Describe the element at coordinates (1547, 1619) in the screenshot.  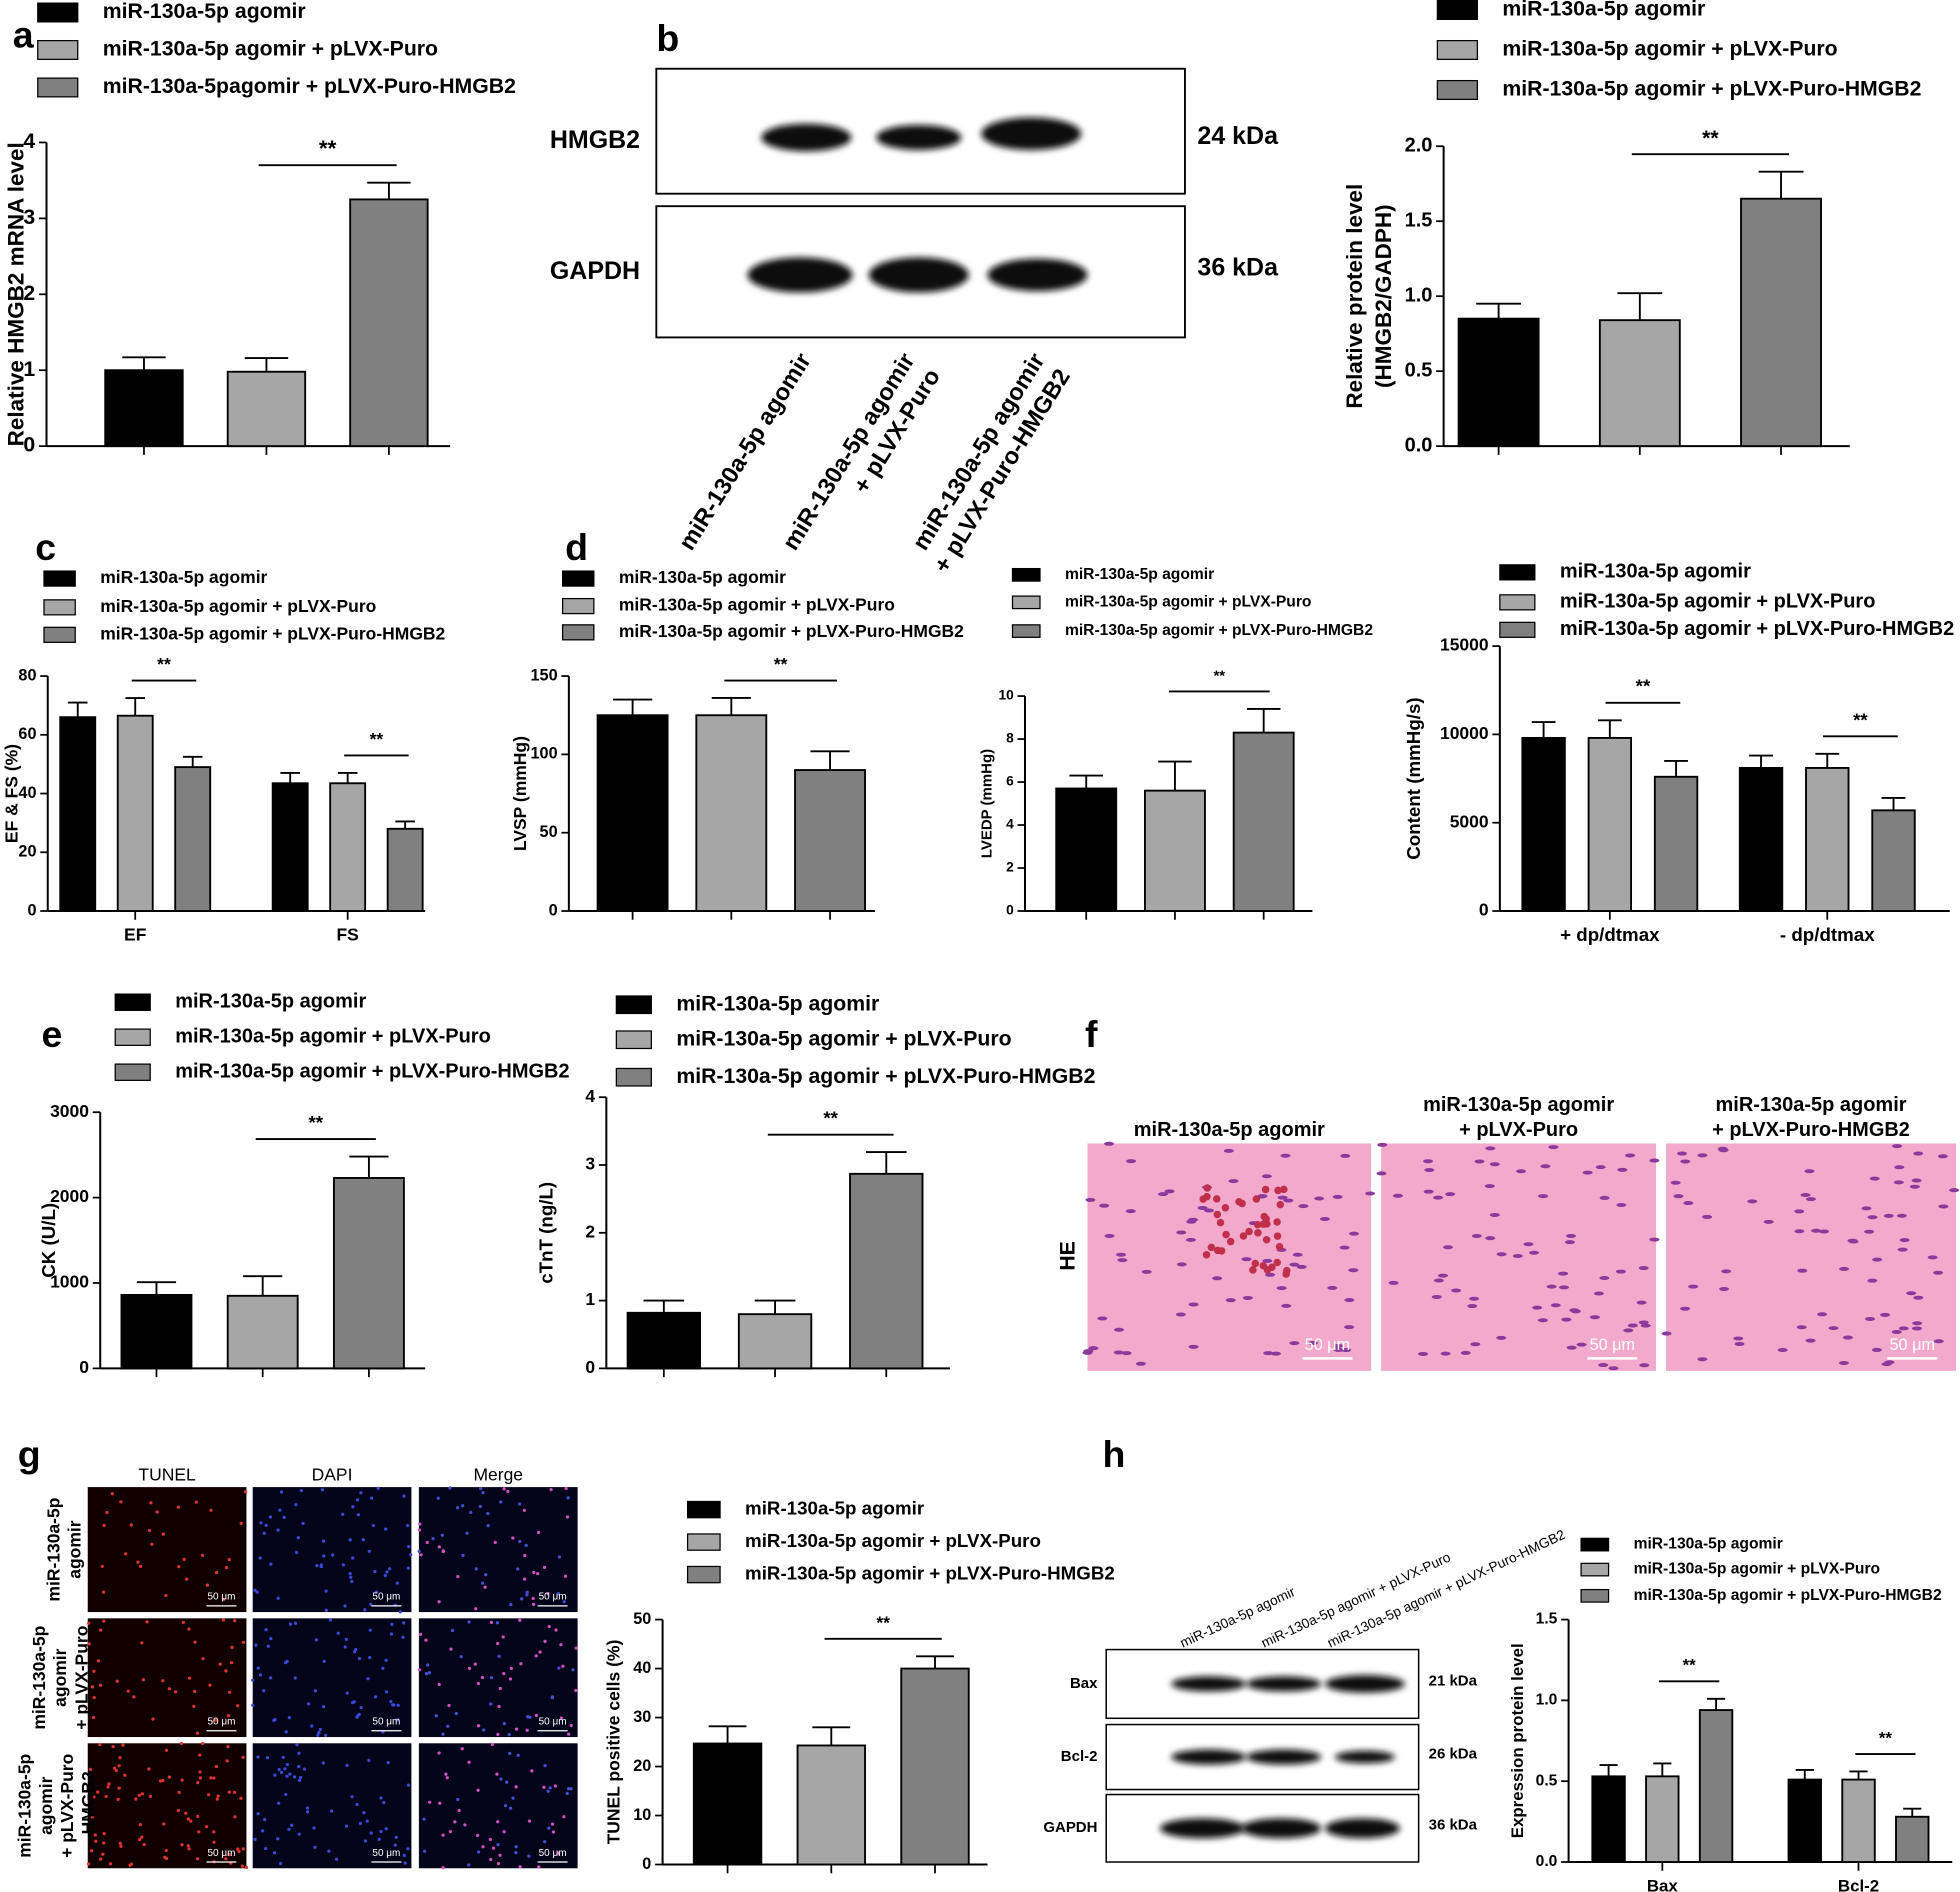
I see `y-tick-label: 1.5` at that location.